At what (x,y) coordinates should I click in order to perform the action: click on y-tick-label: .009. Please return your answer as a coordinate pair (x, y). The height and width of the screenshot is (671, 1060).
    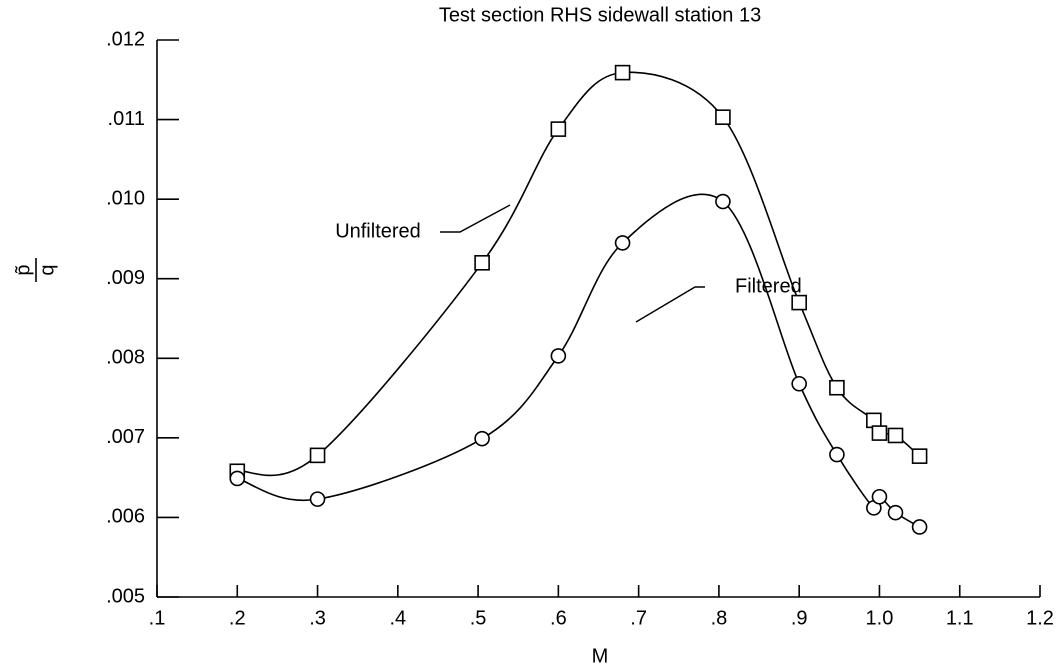
    Looking at the image, I should click on (125, 278).